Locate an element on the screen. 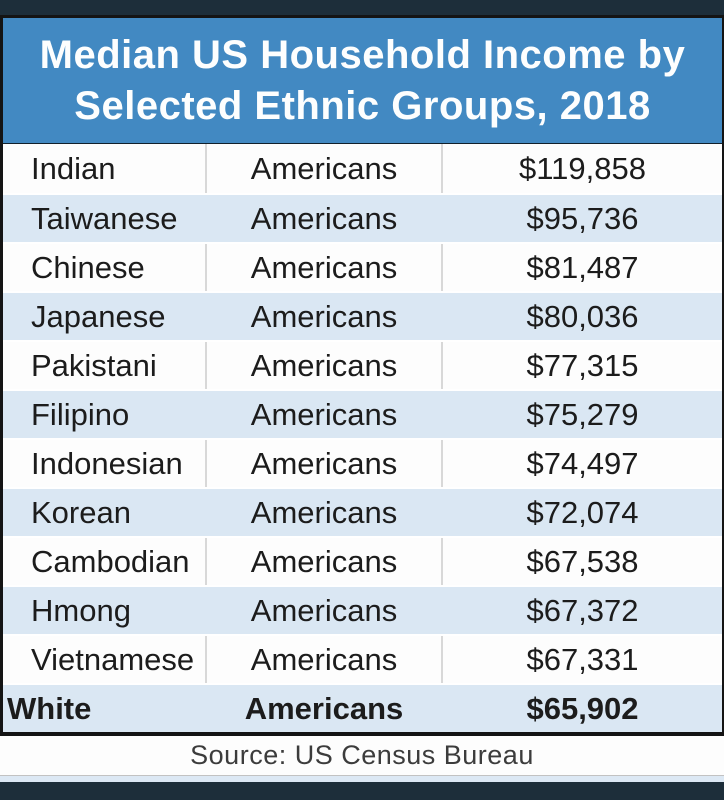  ethnic-group-cell: Chinese is located at coordinates (88, 267).